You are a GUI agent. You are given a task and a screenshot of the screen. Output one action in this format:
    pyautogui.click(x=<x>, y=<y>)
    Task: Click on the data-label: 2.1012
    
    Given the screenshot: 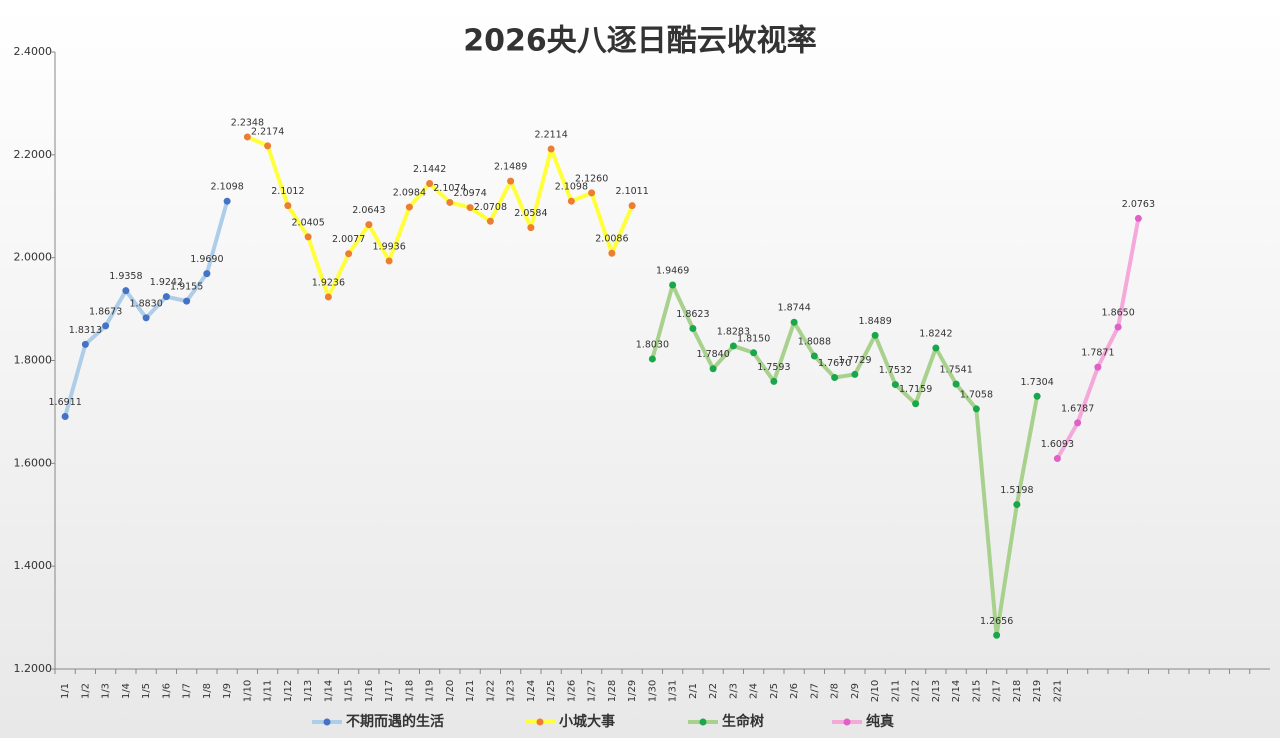 What is the action you would take?
    pyautogui.click(x=287, y=191)
    